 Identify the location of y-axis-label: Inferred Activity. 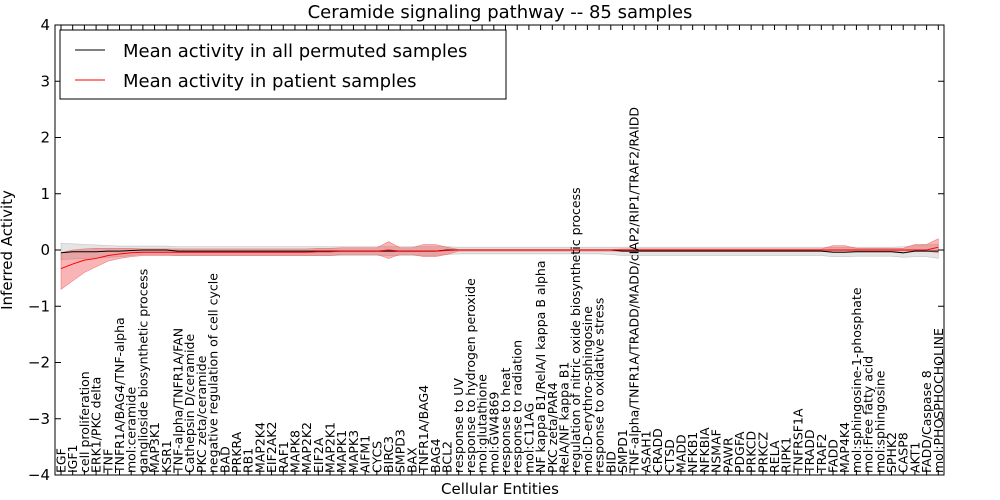
(8, 250).